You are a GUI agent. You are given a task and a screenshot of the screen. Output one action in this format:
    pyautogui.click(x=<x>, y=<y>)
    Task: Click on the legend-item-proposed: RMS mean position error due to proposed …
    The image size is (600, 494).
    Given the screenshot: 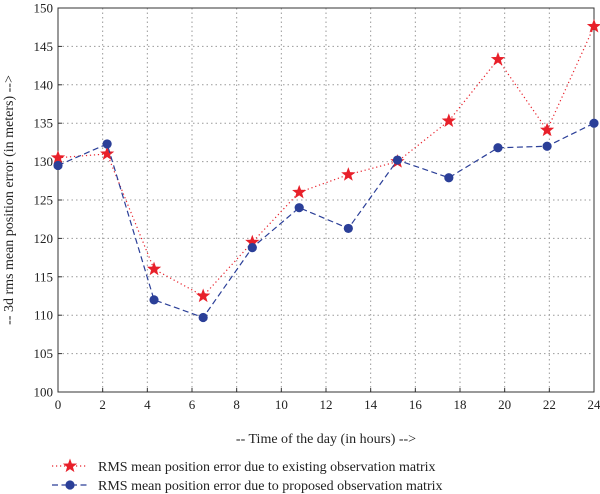 What is the action you would take?
    pyautogui.click(x=247, y=486)
    